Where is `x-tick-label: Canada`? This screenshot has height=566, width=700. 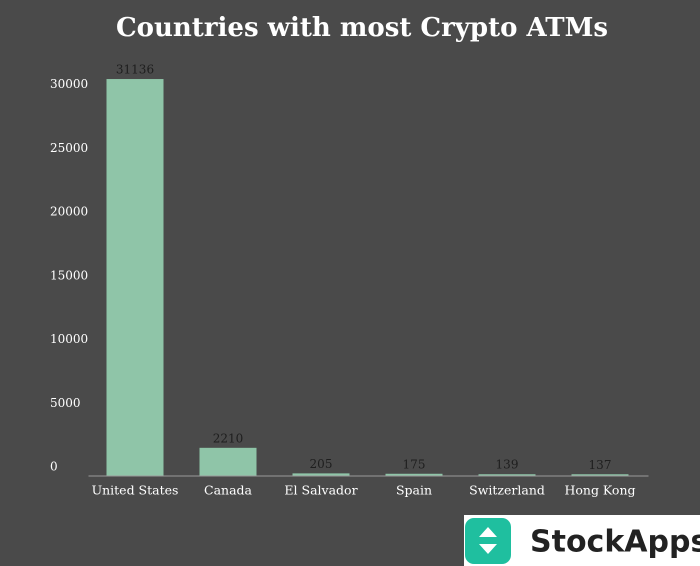 x-tick-label: Canada is located at coordinates (228, 490).